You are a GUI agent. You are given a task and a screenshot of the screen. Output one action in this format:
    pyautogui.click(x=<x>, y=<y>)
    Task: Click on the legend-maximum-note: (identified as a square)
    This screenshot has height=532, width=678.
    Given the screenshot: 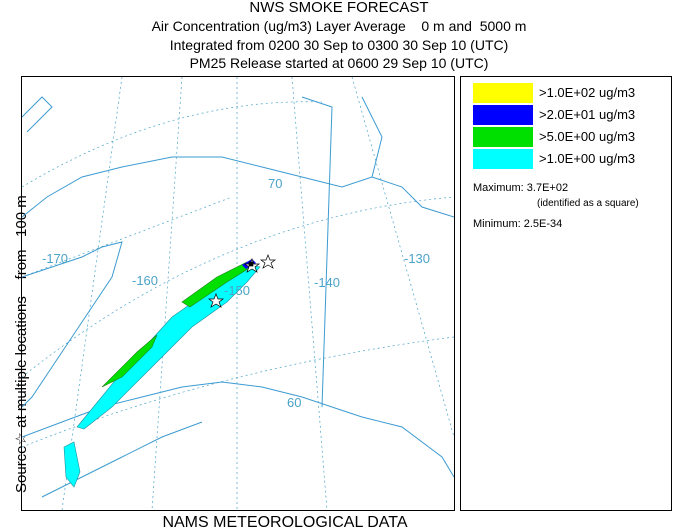 What is the action you would take?
    pyautogui.click(x=588, y=203)
    